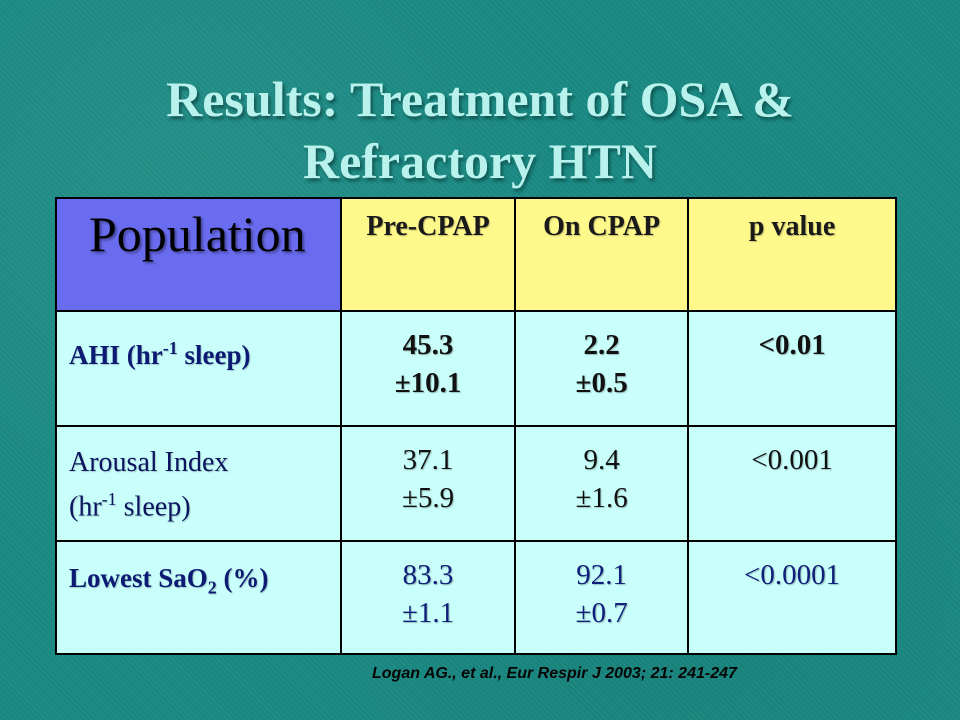 This screenshot has height=720, width=960. Describe the element at coordinates (480, 161) in the screenshot. I see `title-line-2: Refractory HTN` at that location.